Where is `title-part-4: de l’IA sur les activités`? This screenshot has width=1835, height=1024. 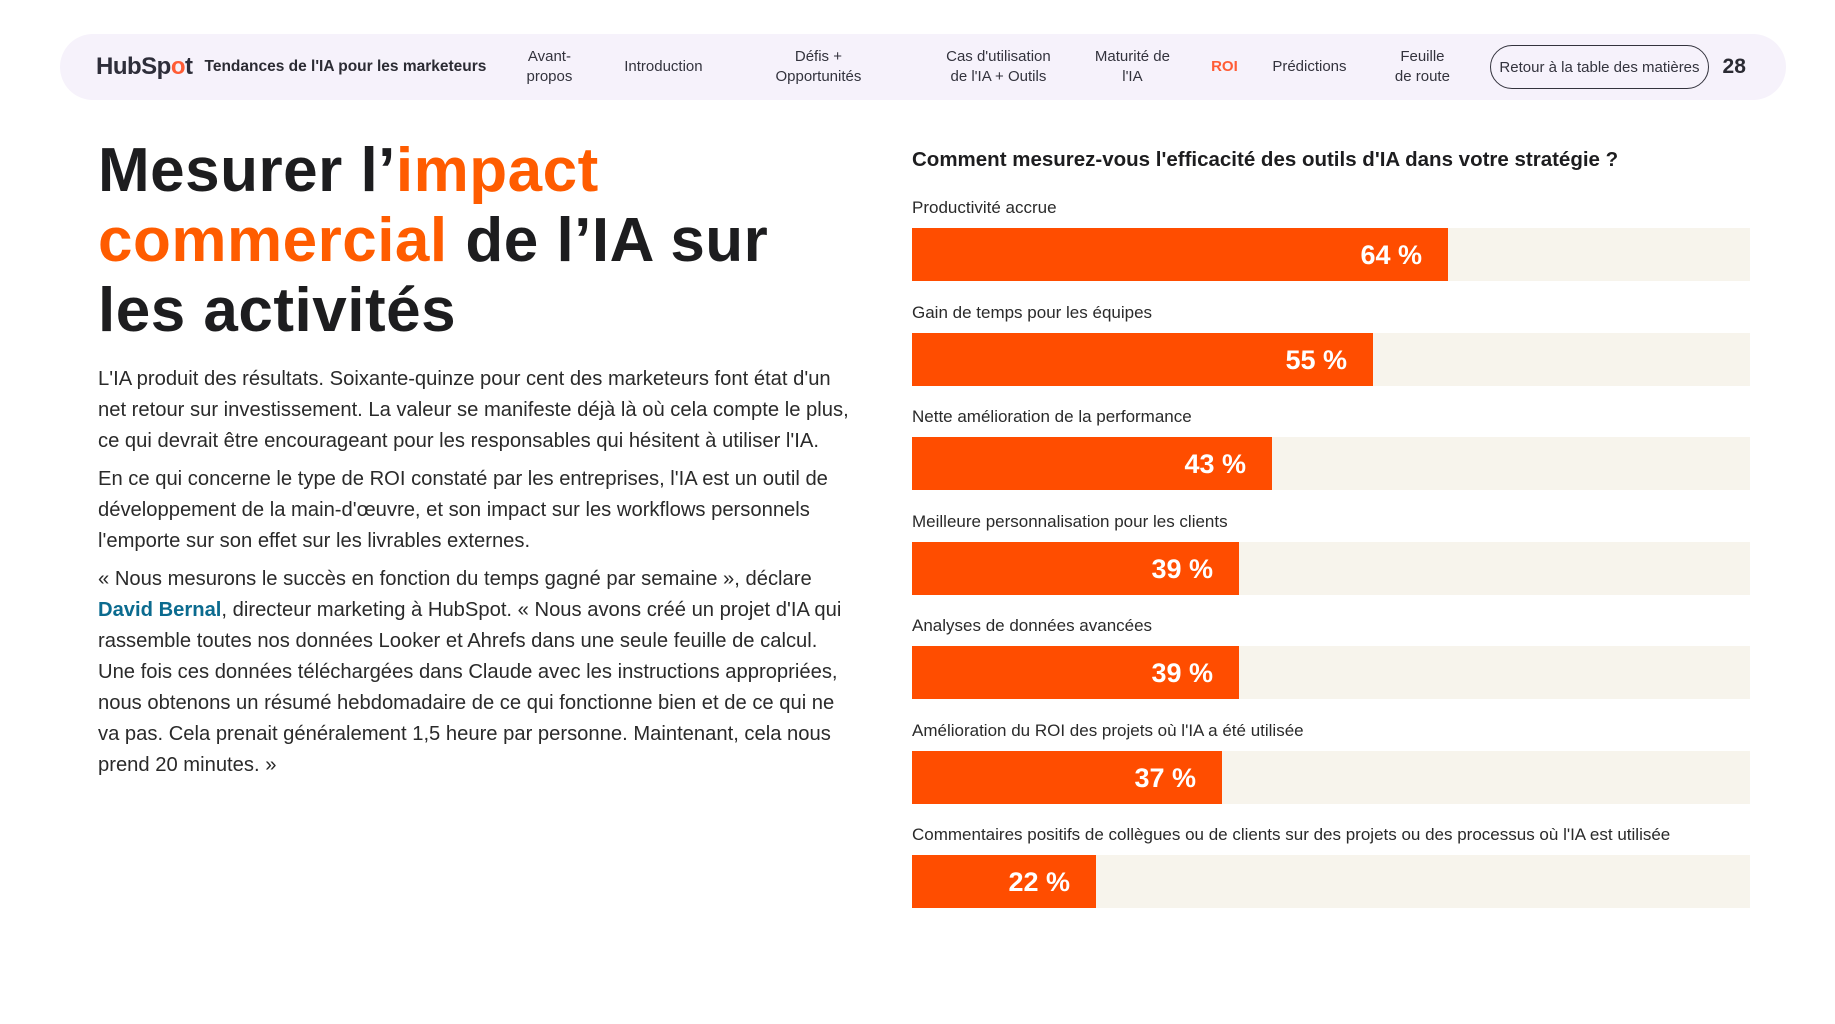 title-part-4: de l’IA sur les activités is located at coordinates (433, 275).